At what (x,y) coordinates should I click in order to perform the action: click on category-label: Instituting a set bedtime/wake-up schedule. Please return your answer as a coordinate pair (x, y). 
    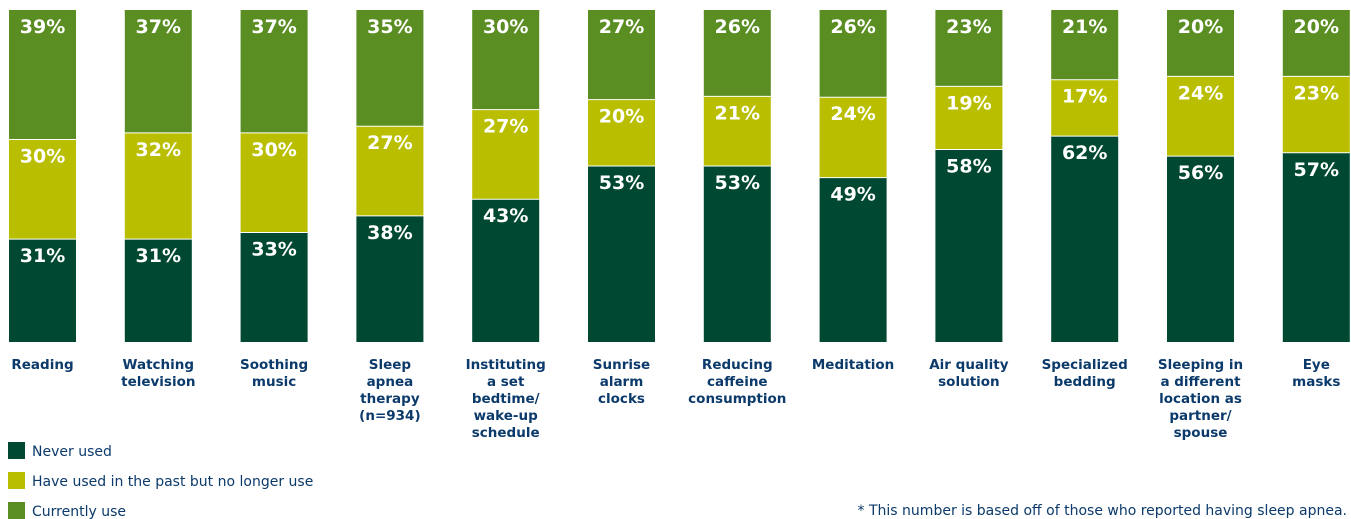
    Looking at the image, I should click on (506, 399).